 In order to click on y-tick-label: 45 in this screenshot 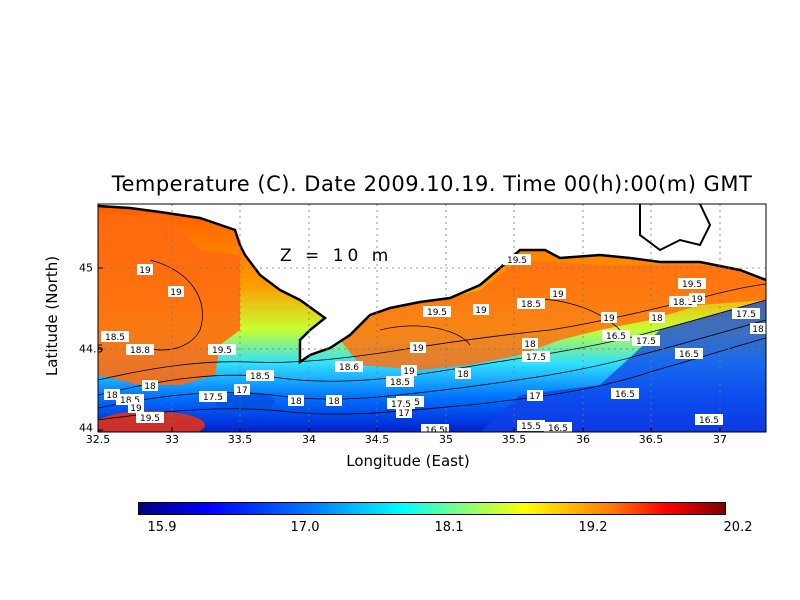, I will do `click(86, 268)`.